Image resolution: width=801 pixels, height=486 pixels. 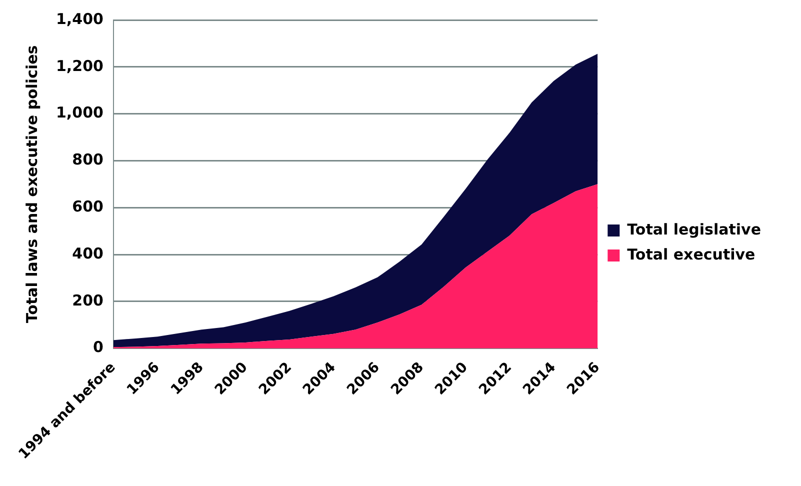 What do you see at coordinates (88, 207) in the screenshot?
I see `y-tick-label: 600` at bounding box center [88, 207].